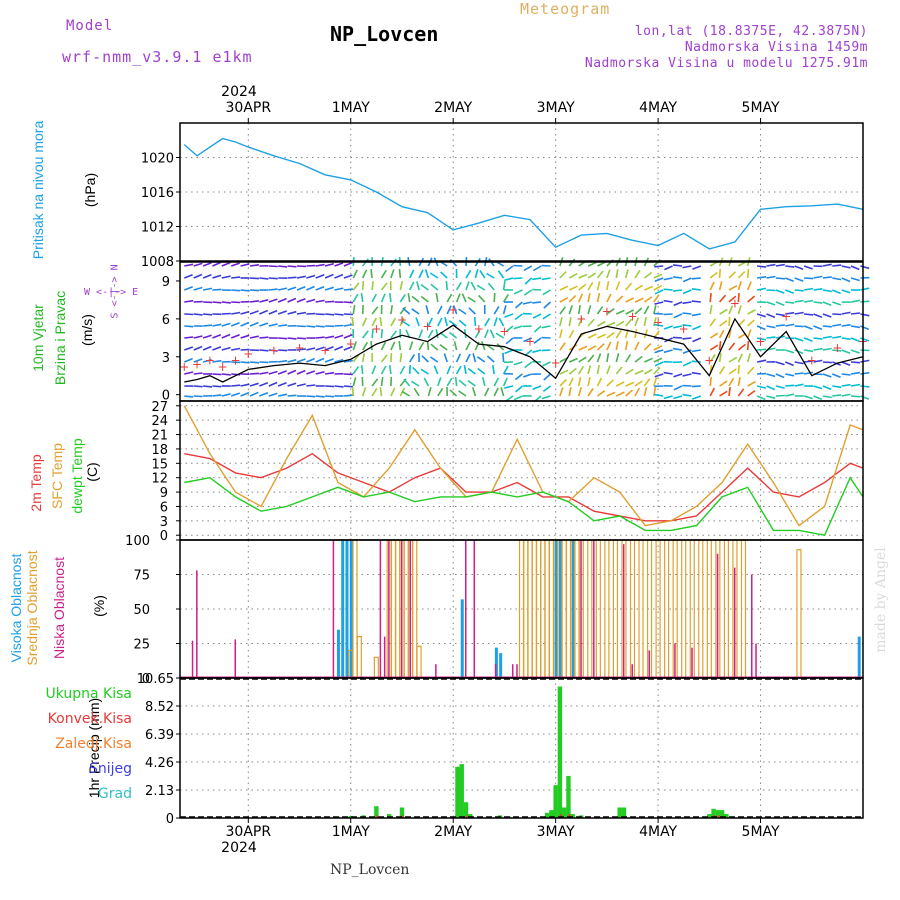  What do you see at coordinates (159, 436) in the screenshot?
I see `temp-tick-label: 21` at bounding box center [159, 436].